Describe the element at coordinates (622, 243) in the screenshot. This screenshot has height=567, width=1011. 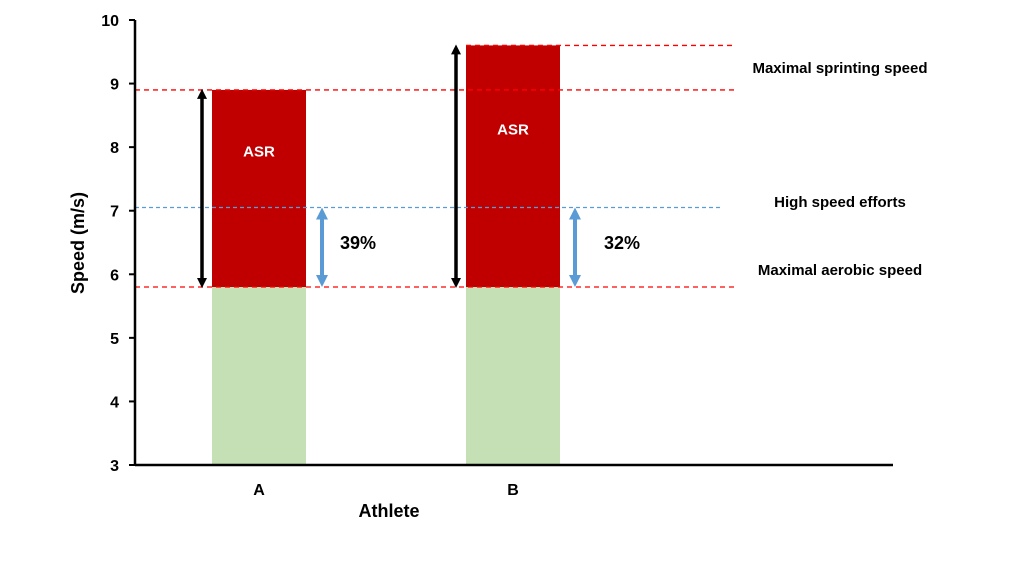
I see `pct-label-b: 32%` at that location.